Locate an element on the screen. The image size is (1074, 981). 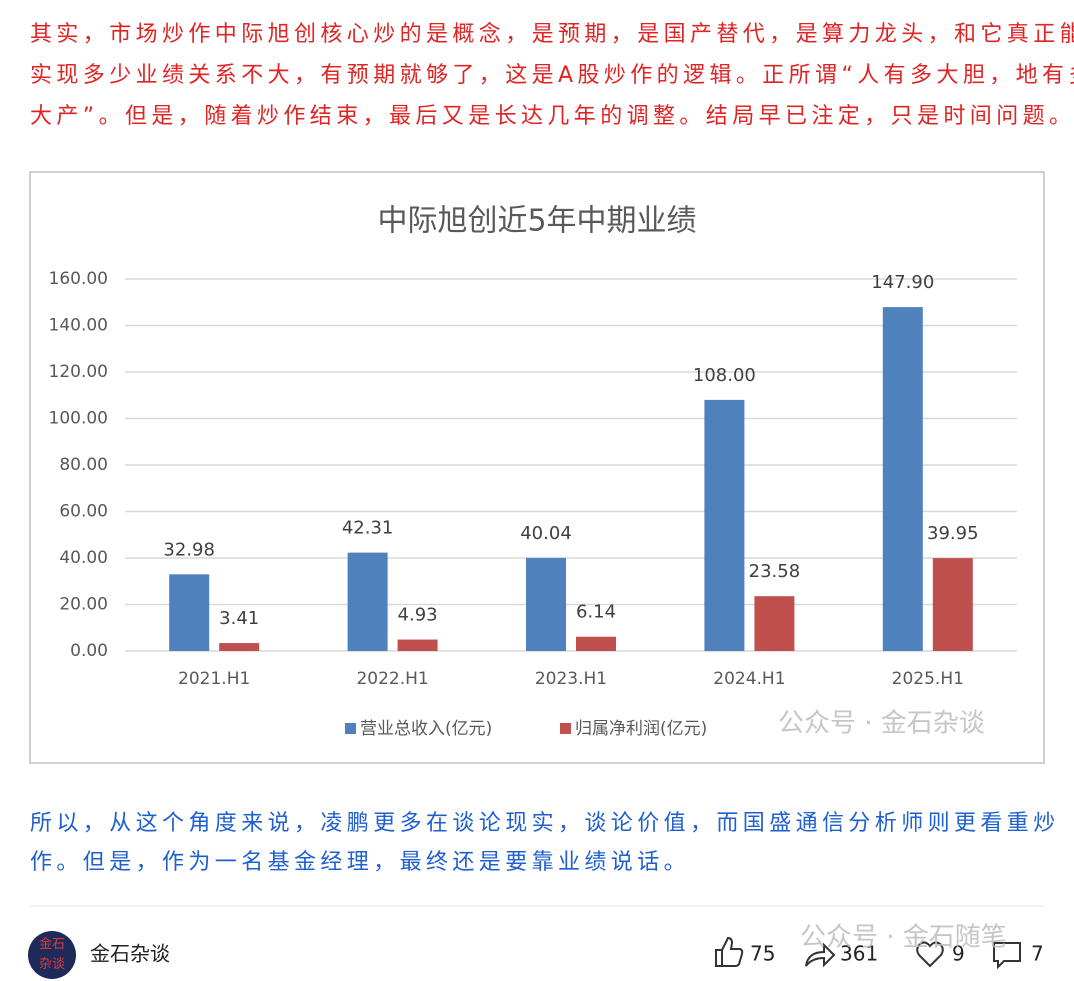
y-tick-label: 100.00 is located at coordinates (78, 419).